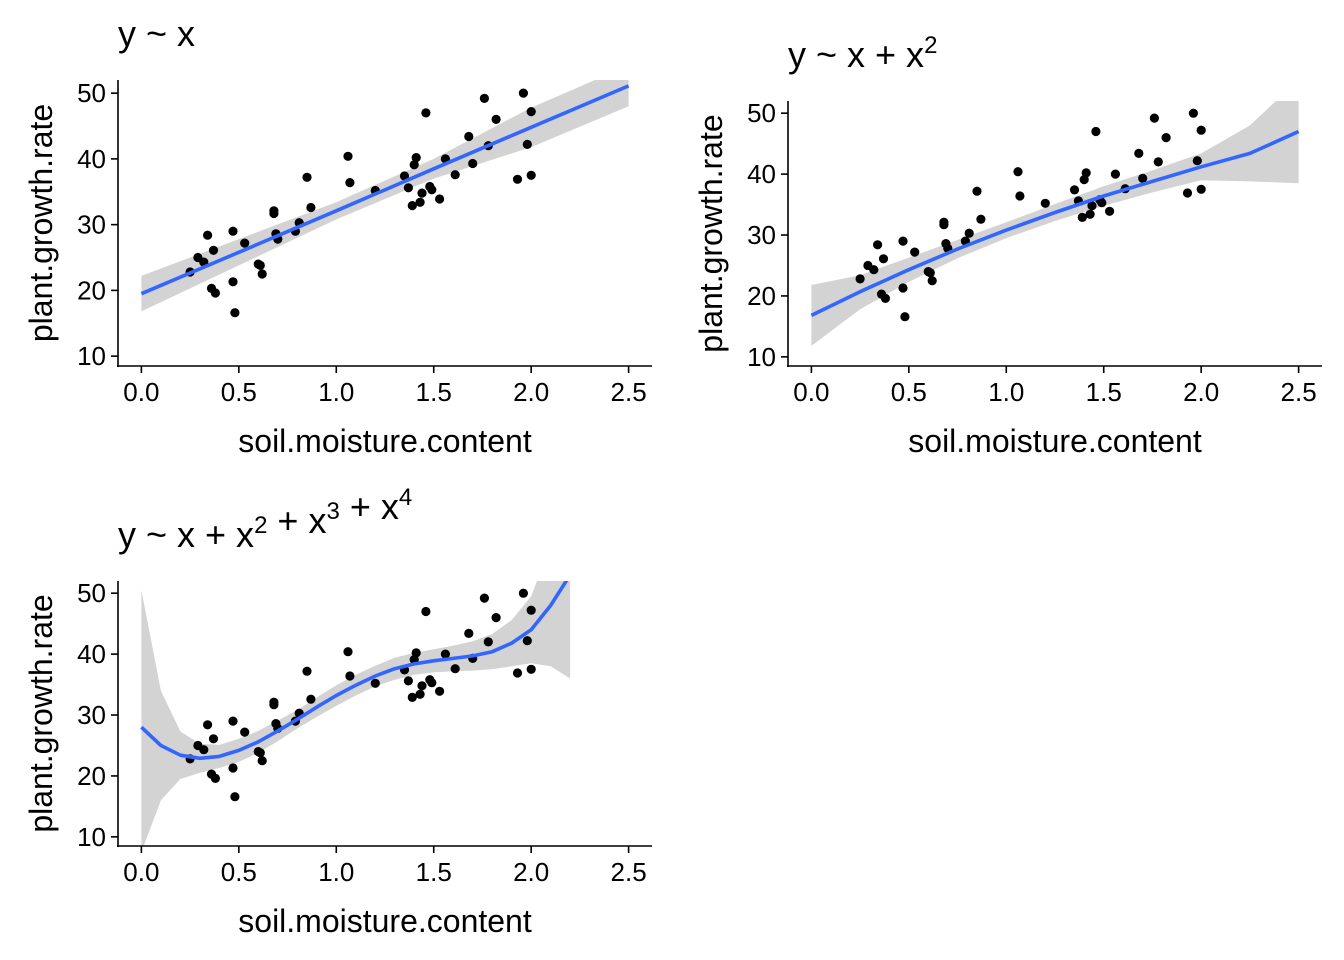 Image resolution: width=1344 pixels, height=960 pixels. Describe the element at coordinates (1104, 392) in the screenshot. I see `x-tick-label: 1.5` at that location.